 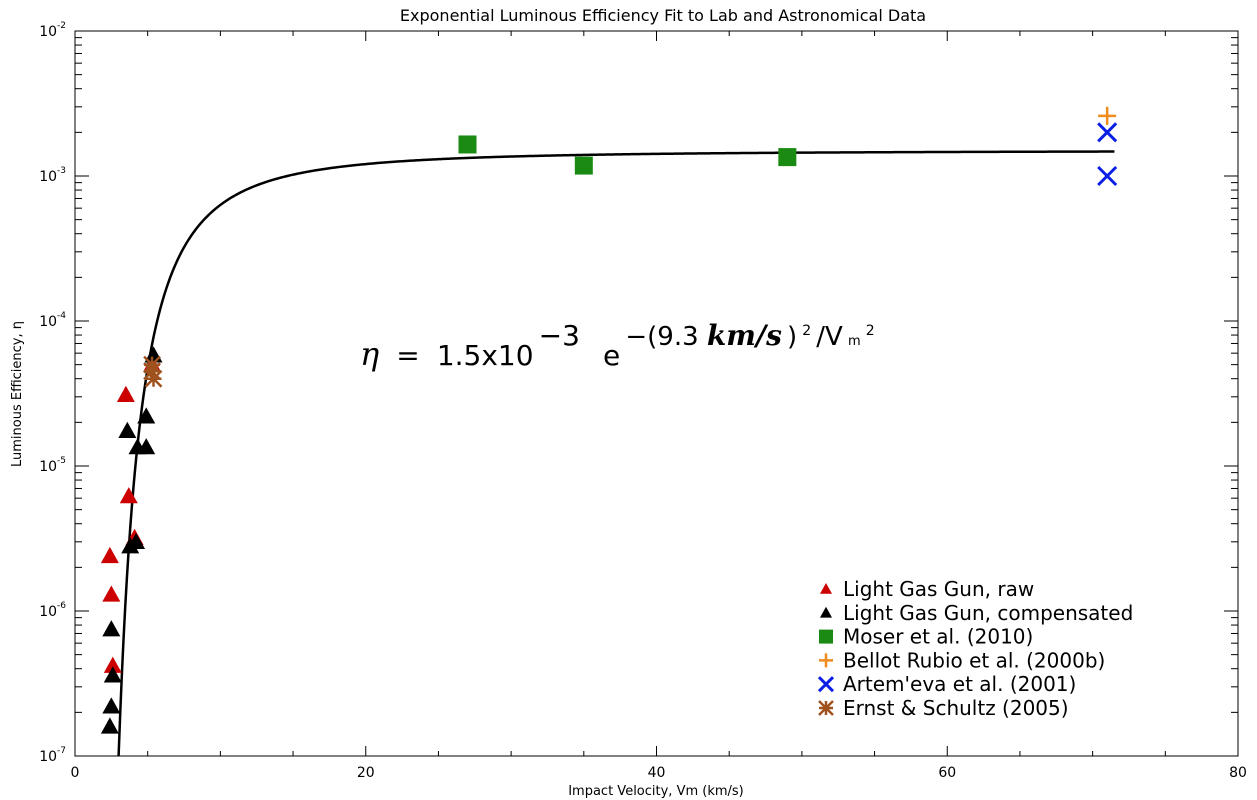 I want to click on y-tick-labels: 10⁻⁷ 10⁻⁶ 10⁻⁵ 10⁻⁴ 10⁻³ 10⁻², so click(x=52, y=393).